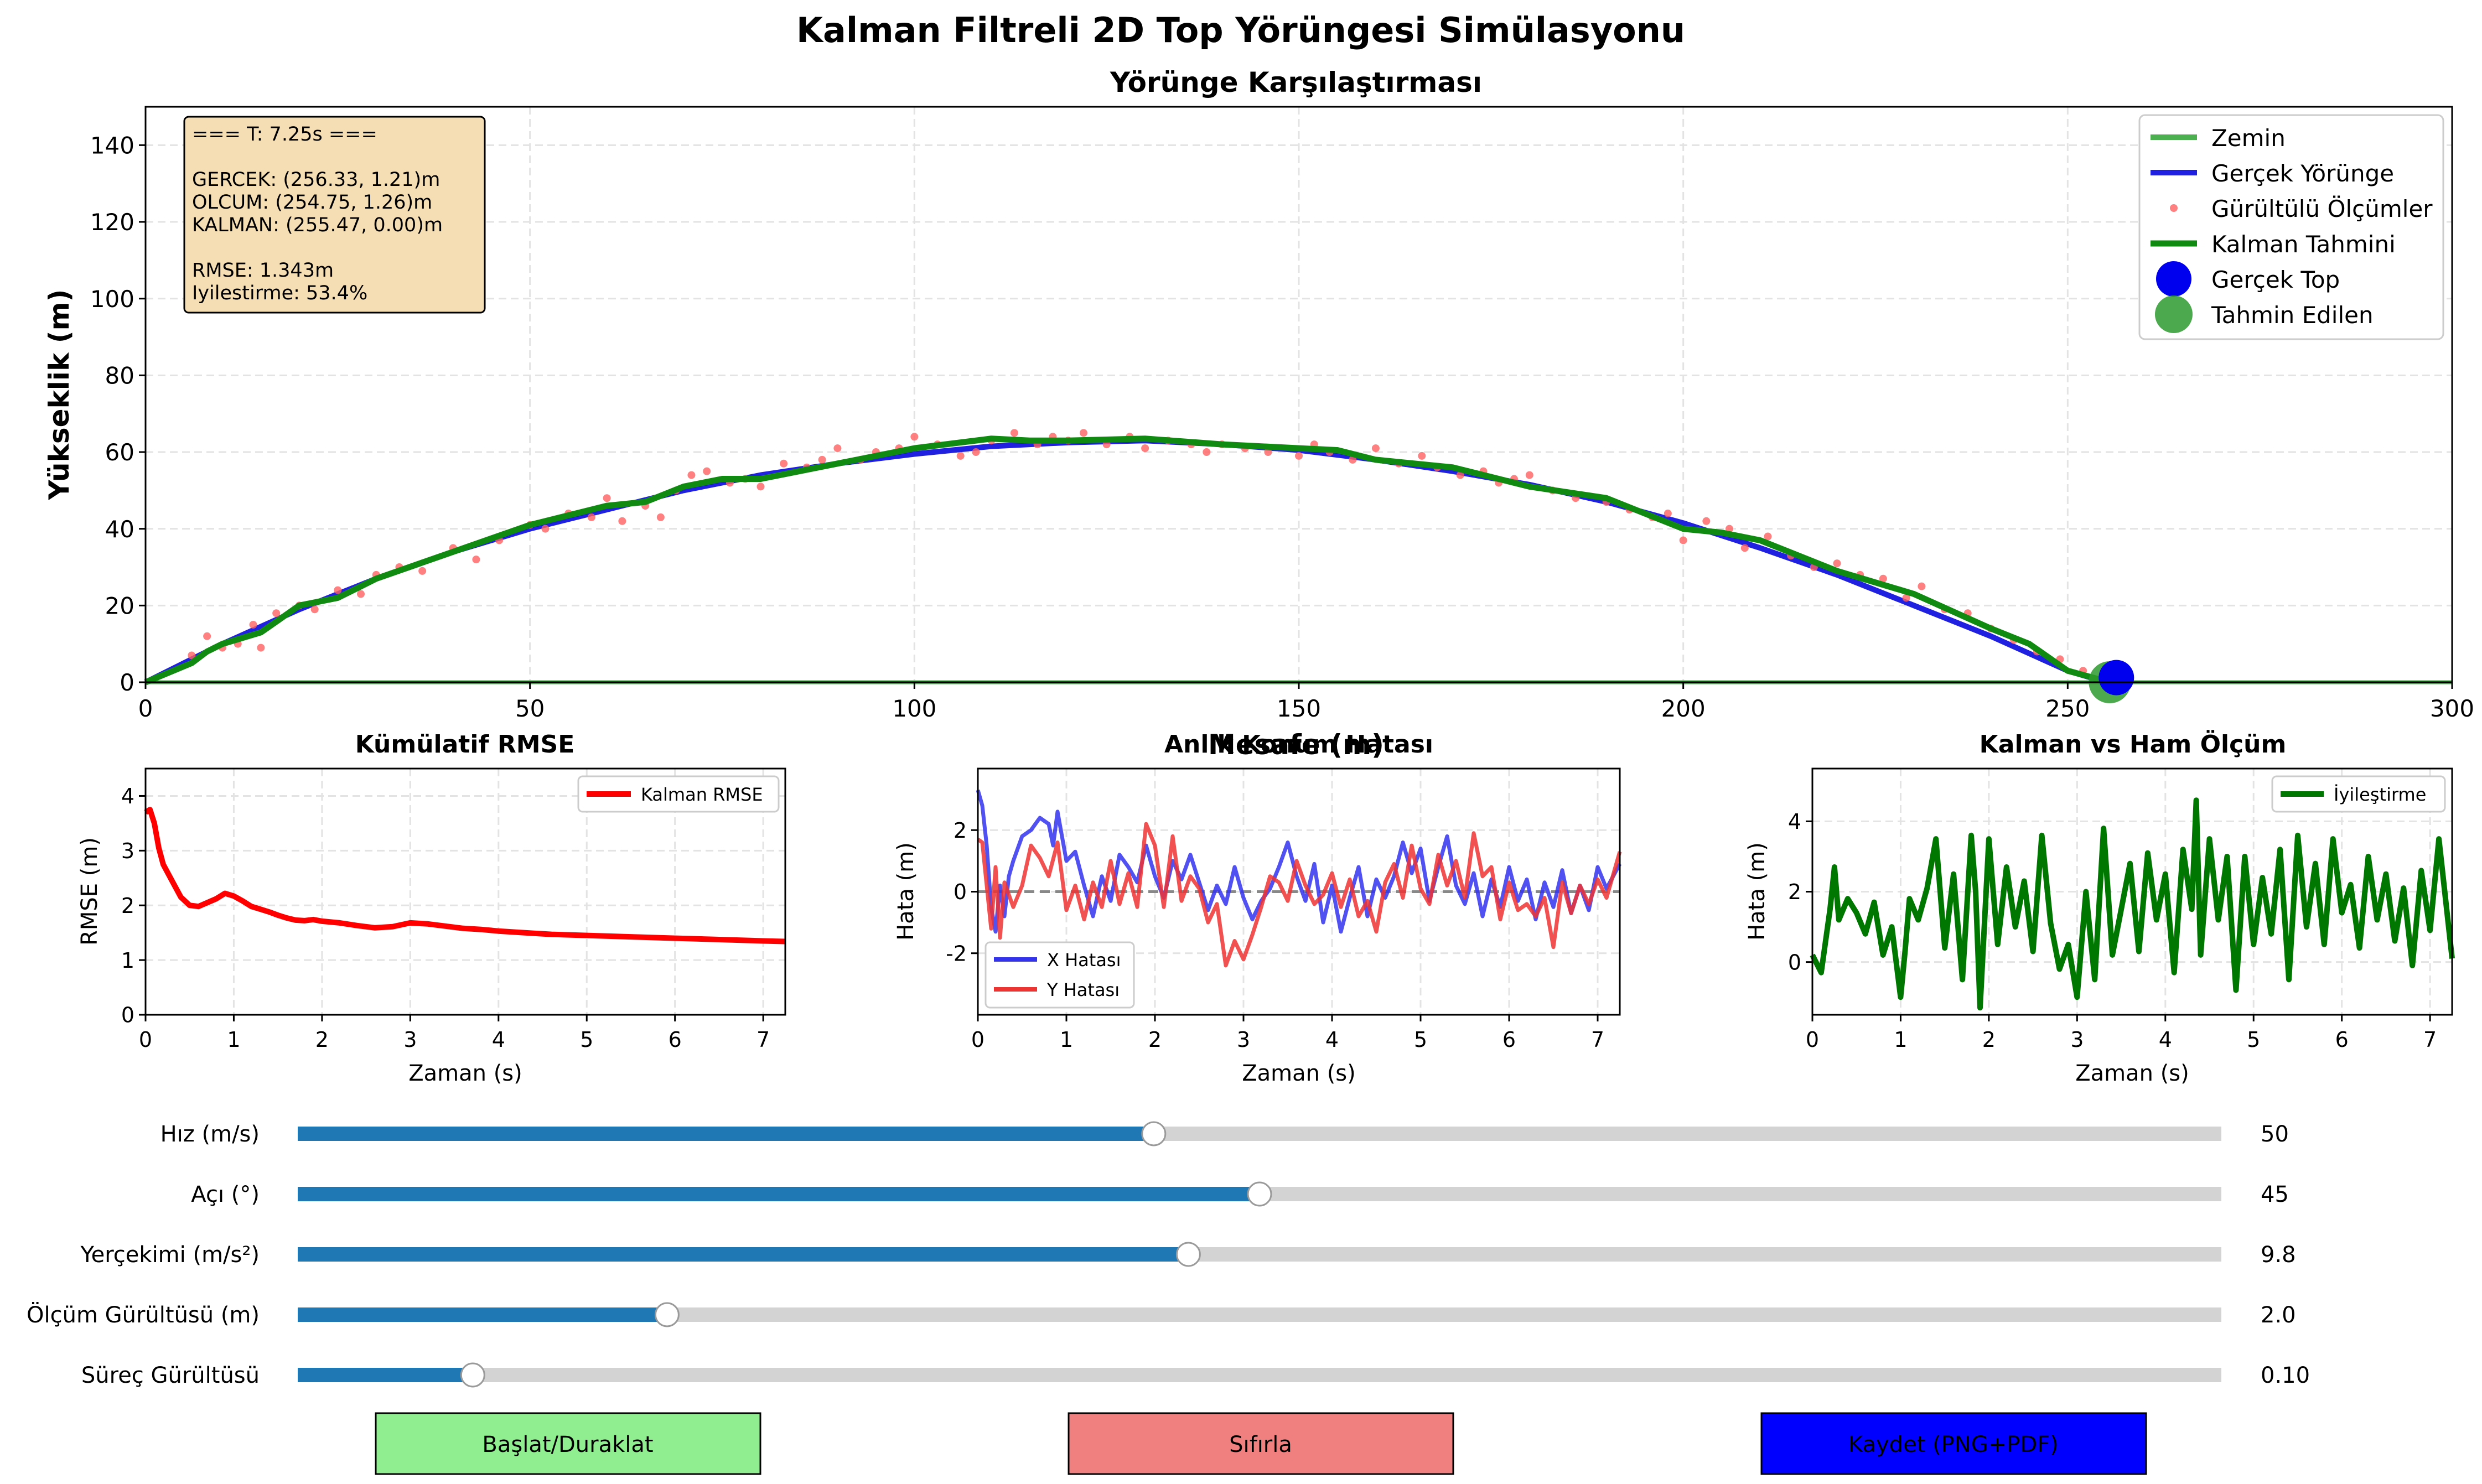 The width and height of the screenshot is (2482, 1484). What do you see at coordinates (586, 1040) in the screenshot?
I see `rmse-x-tick-label: 5` at bounding box center [586, 1040].